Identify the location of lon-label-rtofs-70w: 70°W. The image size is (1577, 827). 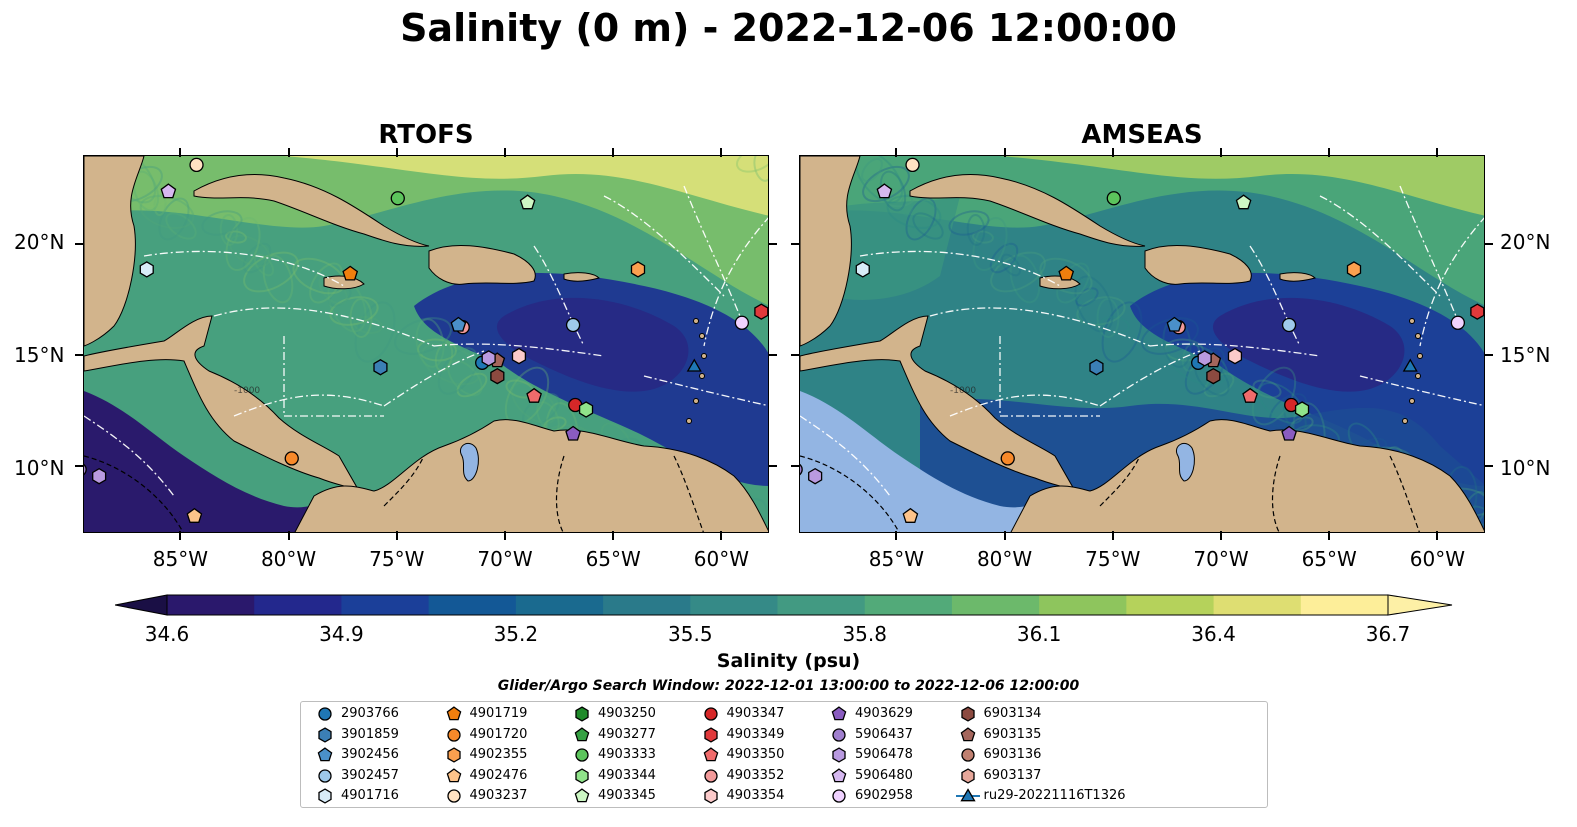
(505, 559).